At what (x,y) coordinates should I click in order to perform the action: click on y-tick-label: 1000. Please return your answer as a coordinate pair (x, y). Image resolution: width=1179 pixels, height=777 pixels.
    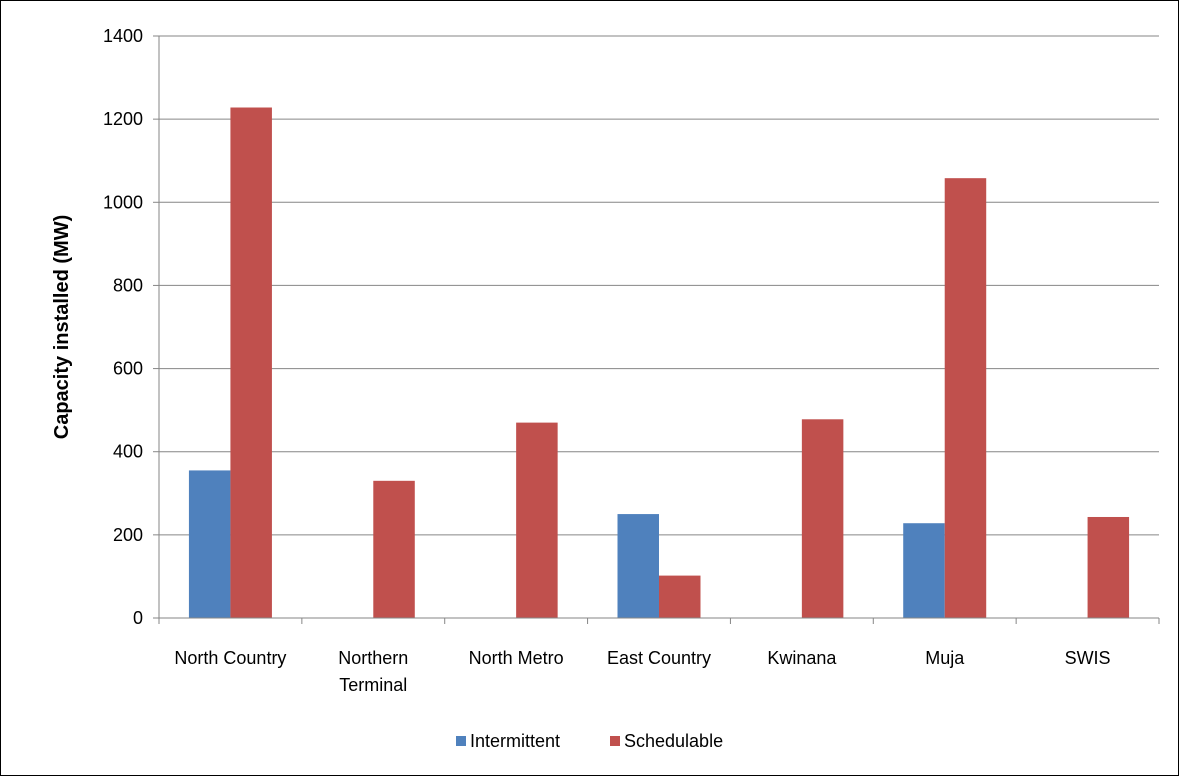
    Looking at the image, I should click on (123, 202).